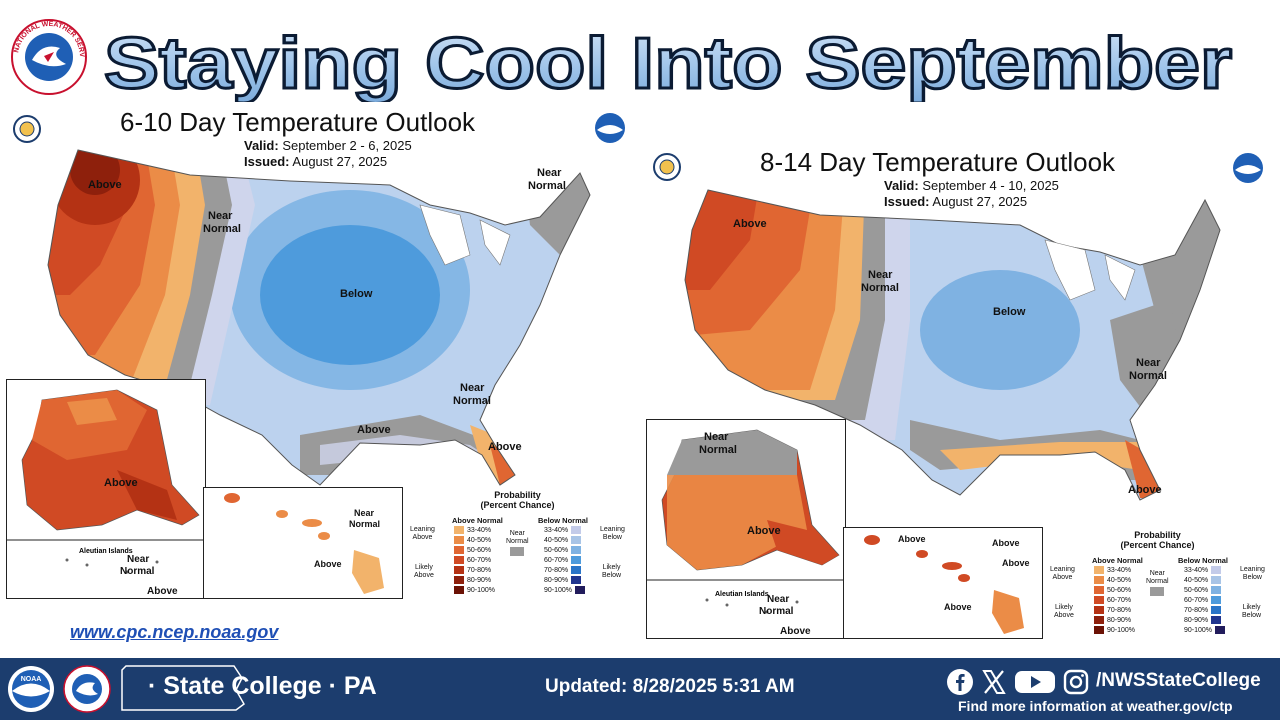 The height and width of the screenshot is (720, 1280). What do you see at coordinates (943, 583) in the screenshot?
I see `hawaii-inset: Above Above Above Above` at bounding box center [943, 583].